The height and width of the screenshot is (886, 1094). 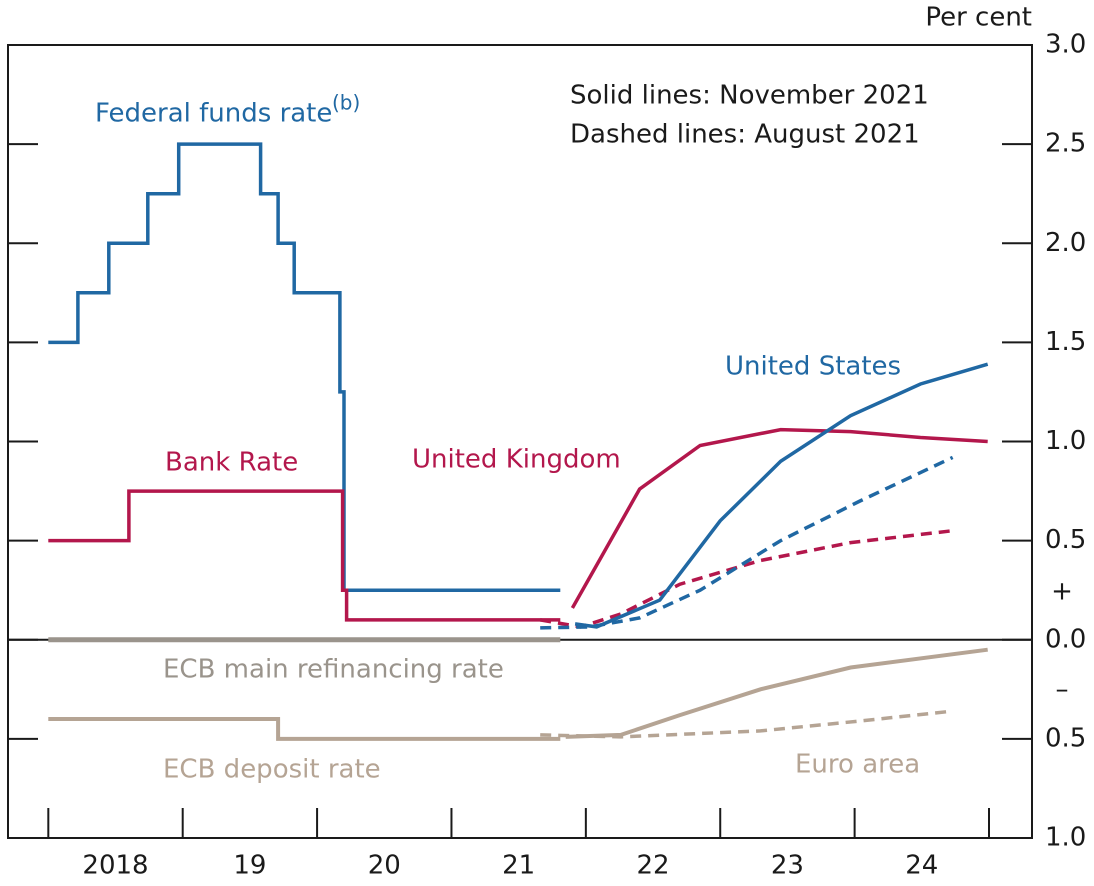 What do you see at coordinates (115, 866) in the screenshot?
I see `x-tick-label: 2018` at bounding box center [115, 866].